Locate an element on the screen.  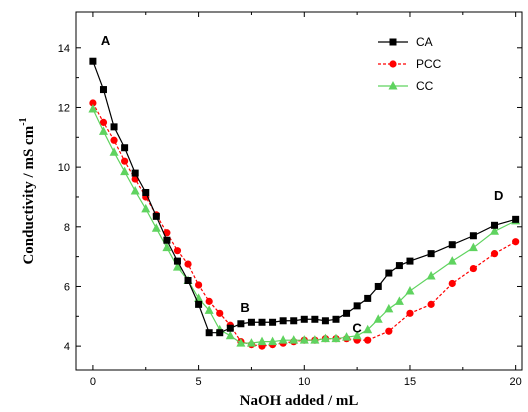
y-axis-title-superscript: -1 is located at coordinates (23, 121).